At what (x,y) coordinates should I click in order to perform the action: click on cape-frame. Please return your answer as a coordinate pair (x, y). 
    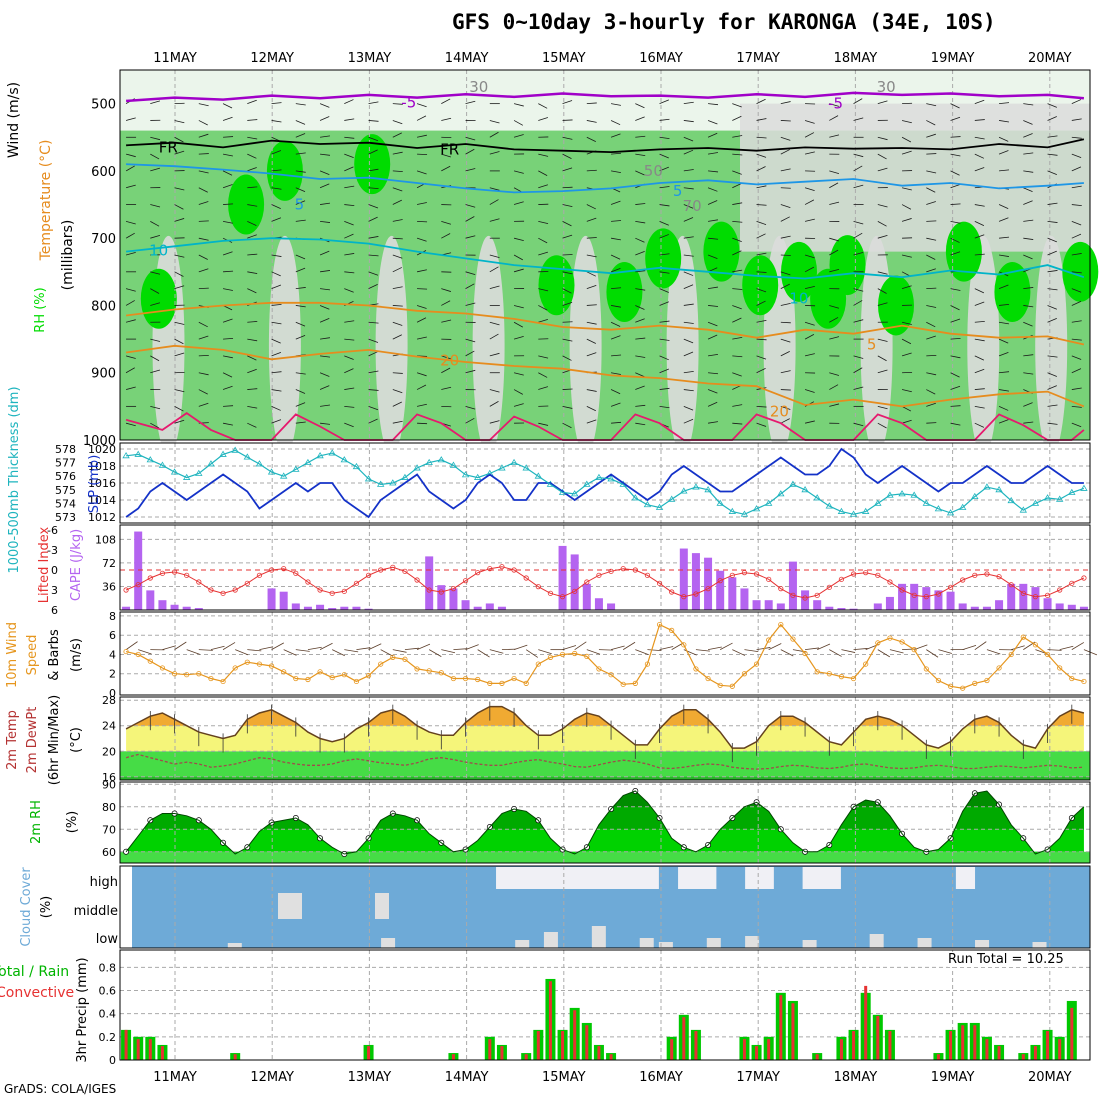
    Looking at the image, I should click on (605, 567).